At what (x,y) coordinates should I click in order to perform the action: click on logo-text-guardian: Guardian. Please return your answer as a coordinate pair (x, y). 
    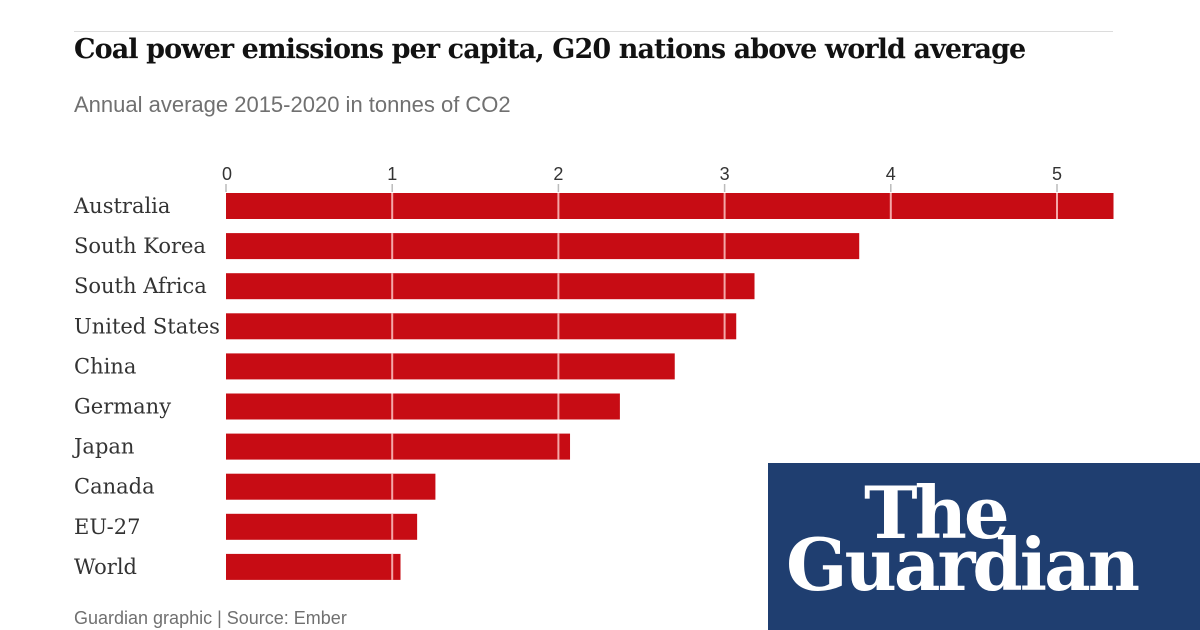
    Looking at the image, I should click on (963, 564).